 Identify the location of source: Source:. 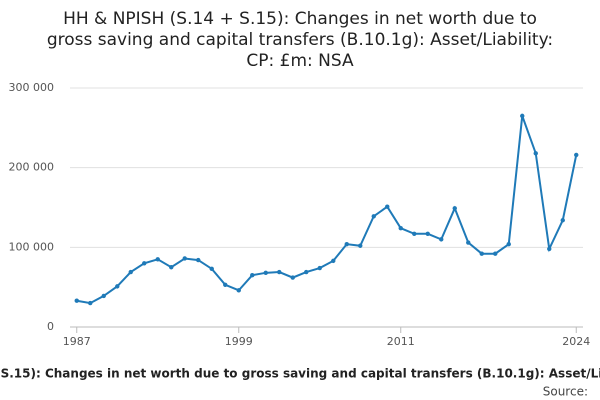
(565, 392).